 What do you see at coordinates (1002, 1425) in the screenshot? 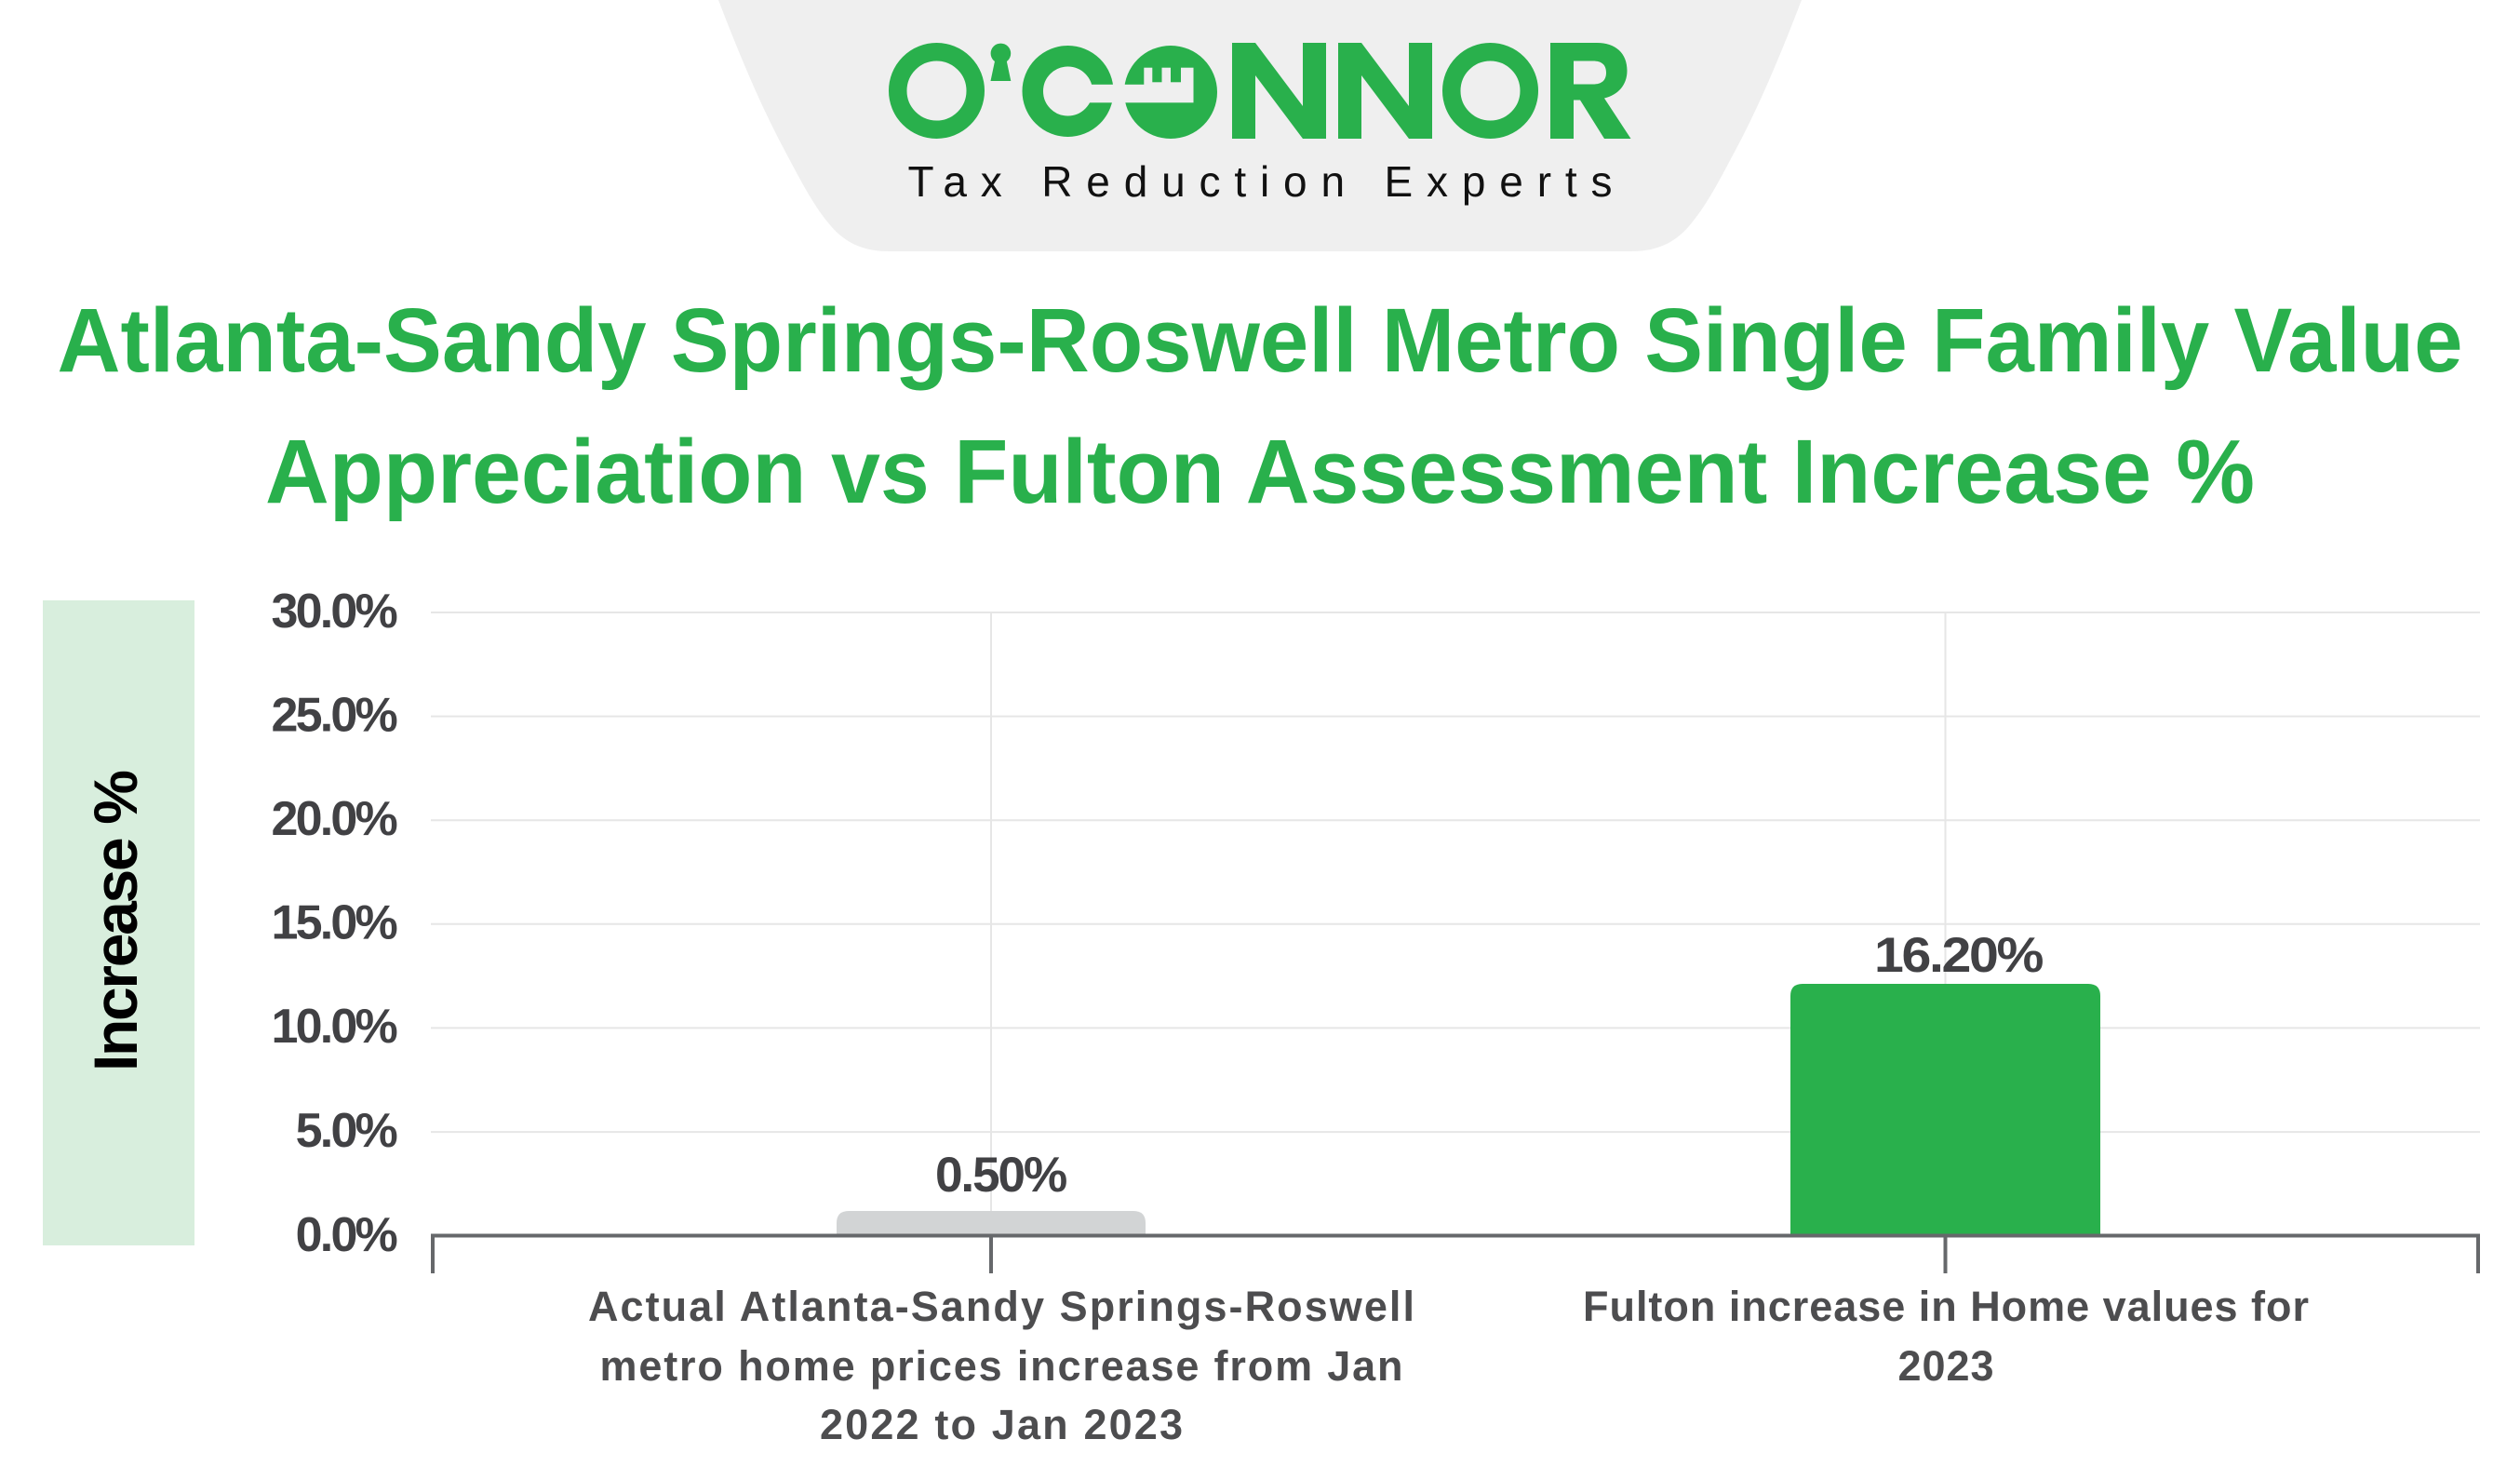
I see `svg-text: 2022 to Jan 2023` at bounding box center [1002, 1425].